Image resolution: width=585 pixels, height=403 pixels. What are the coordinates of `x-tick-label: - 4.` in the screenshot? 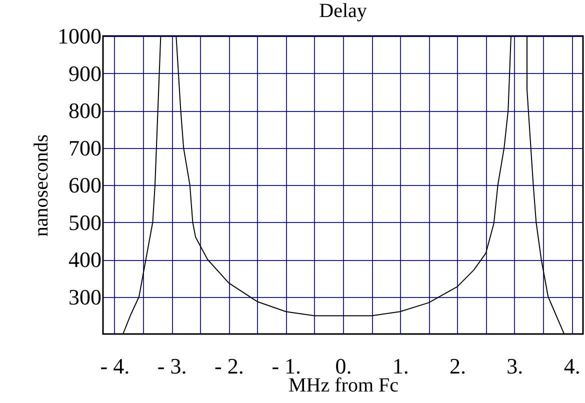 It's located at (115, 366).